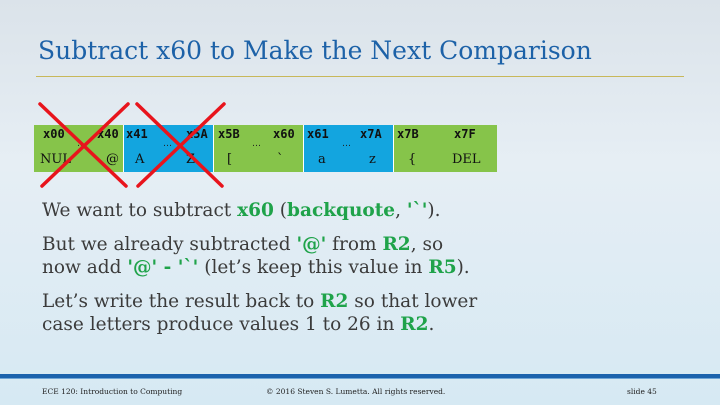 The height and width of the screenshot is (405, 720). Describe the element at coordinates (230, 159) in the screenshot. I see `from-char: [` at that location.